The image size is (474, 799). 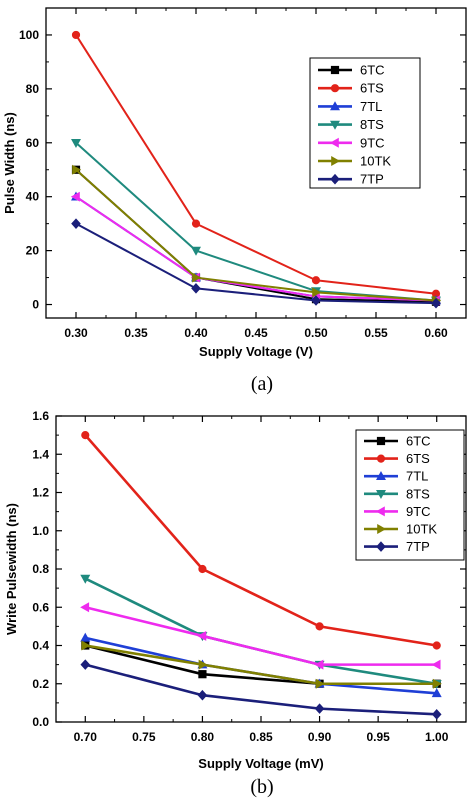 I want to click on y-axis-title: Write Pulsewidth (ns), so click(x=11, y=569).